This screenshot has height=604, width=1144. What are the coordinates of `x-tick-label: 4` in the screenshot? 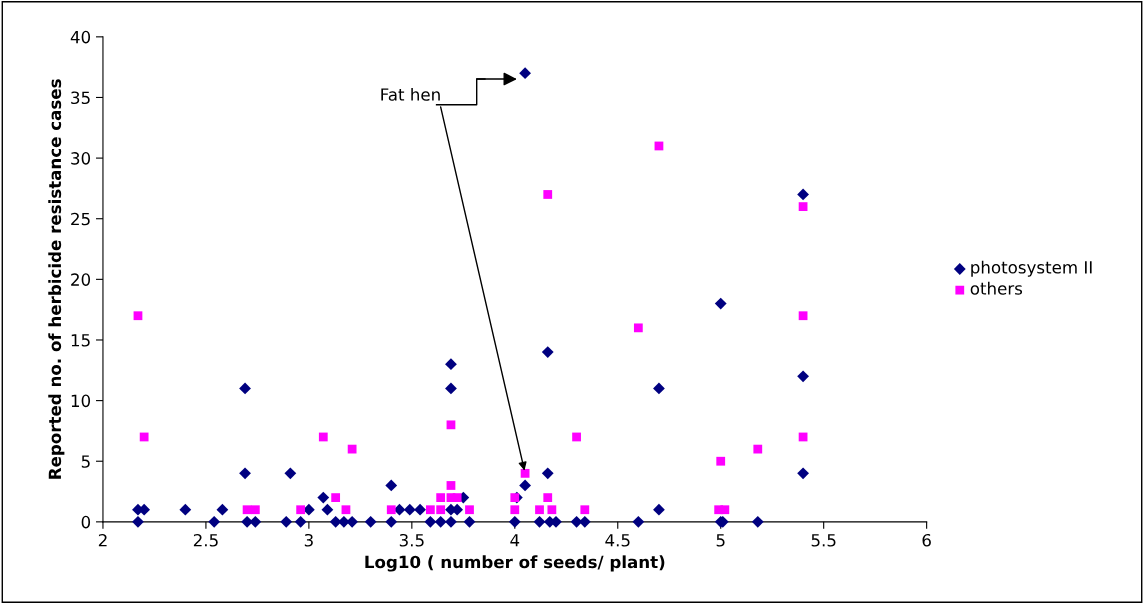 It's located at (515, 540).